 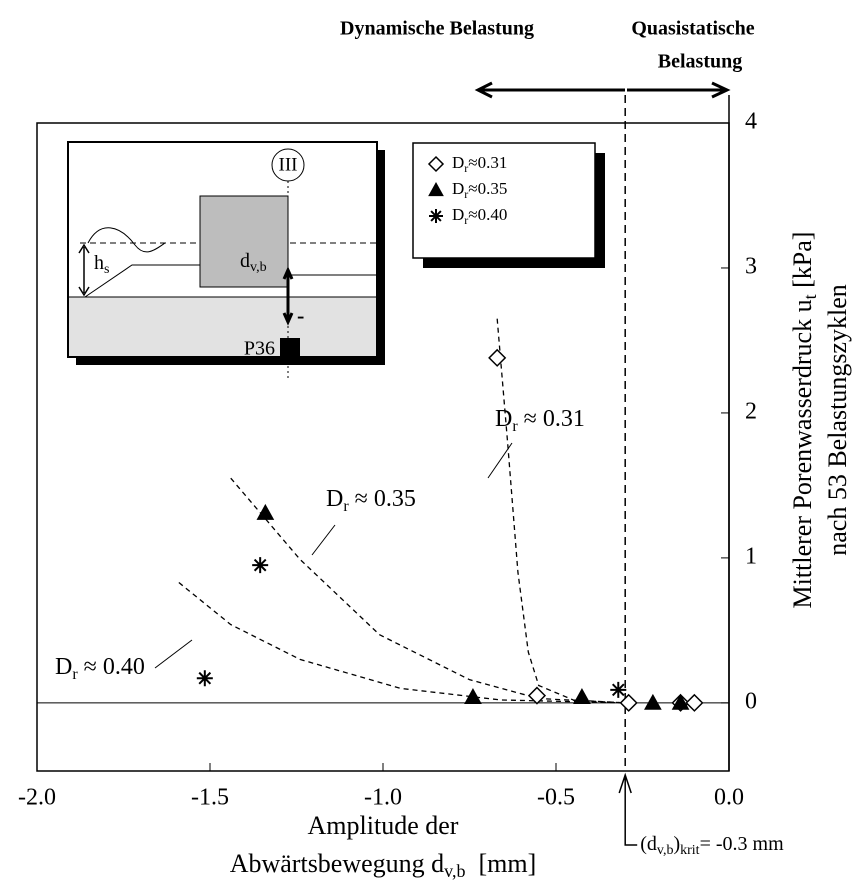 I want to click on y-tick-label: 2, so click(x=751, y=411).